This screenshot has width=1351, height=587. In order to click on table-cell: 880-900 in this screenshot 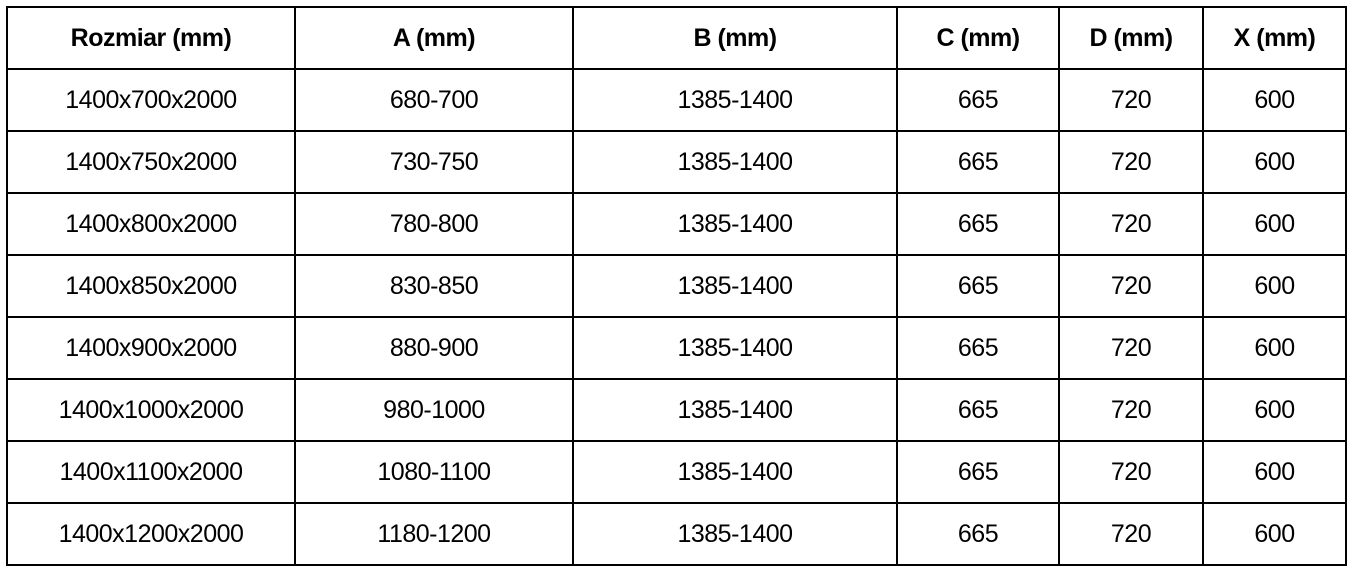, I will do `click(434, 348)`.